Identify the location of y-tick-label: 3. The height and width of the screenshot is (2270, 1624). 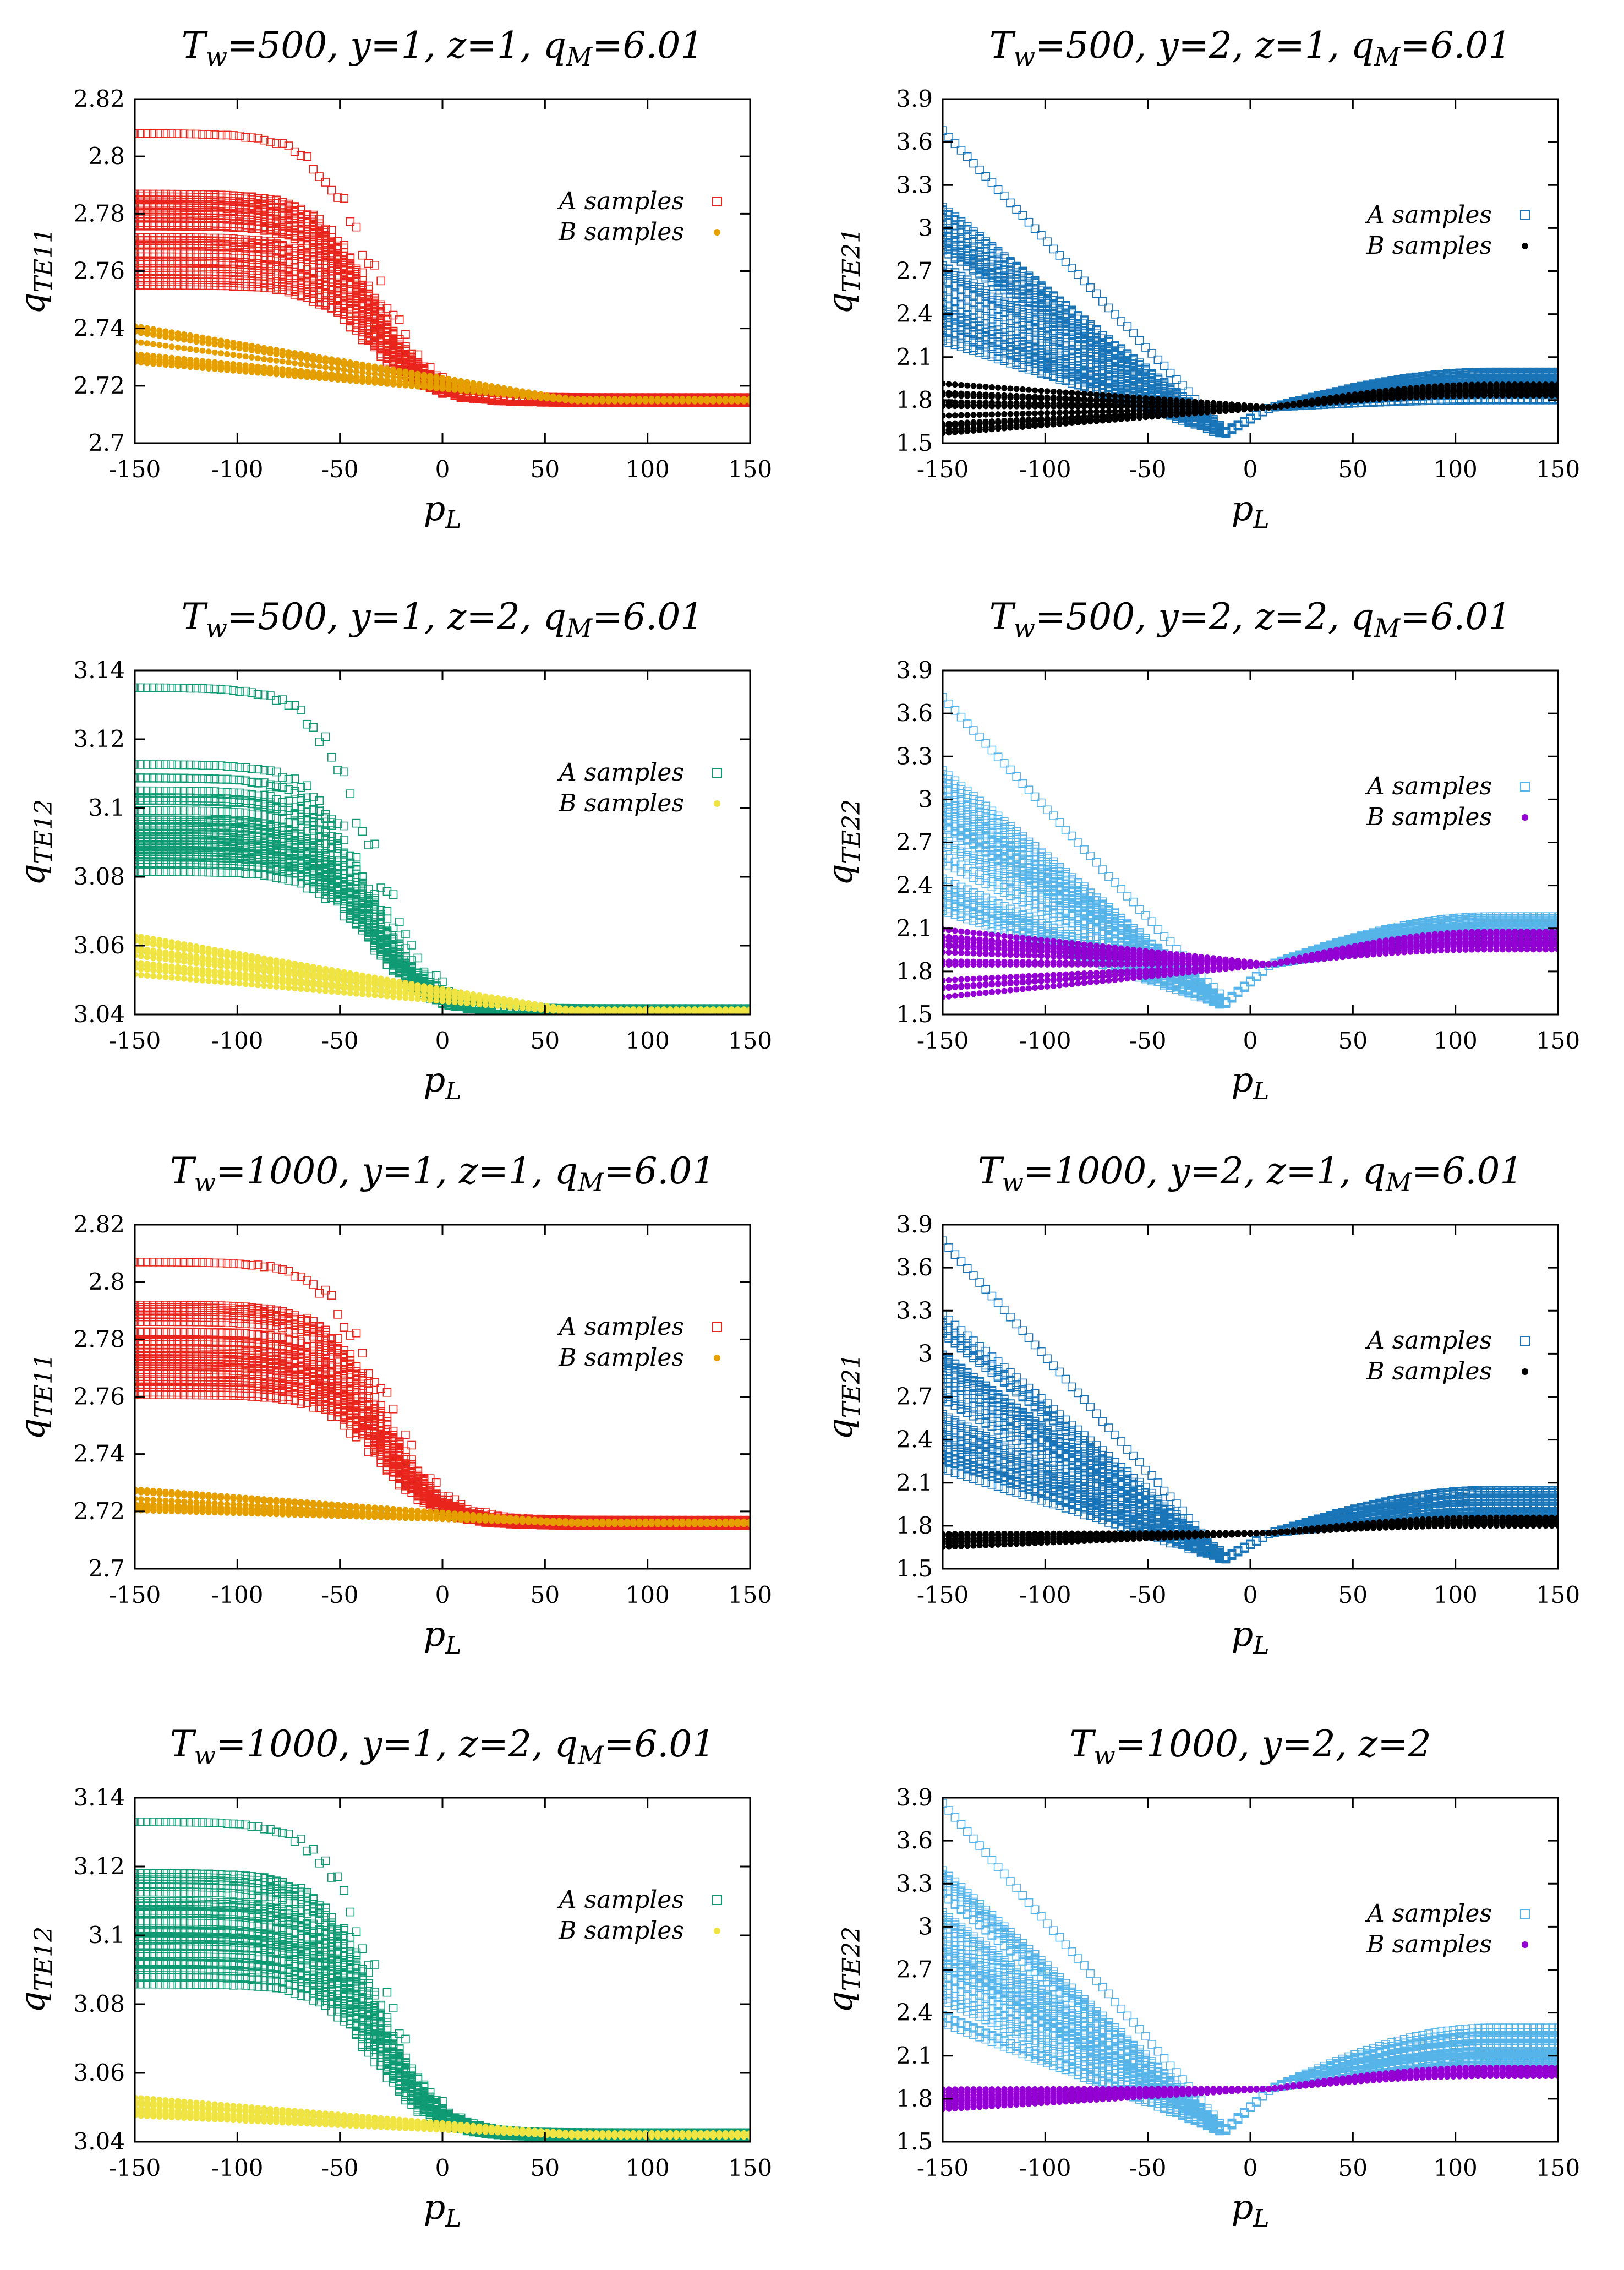
(925, 228).